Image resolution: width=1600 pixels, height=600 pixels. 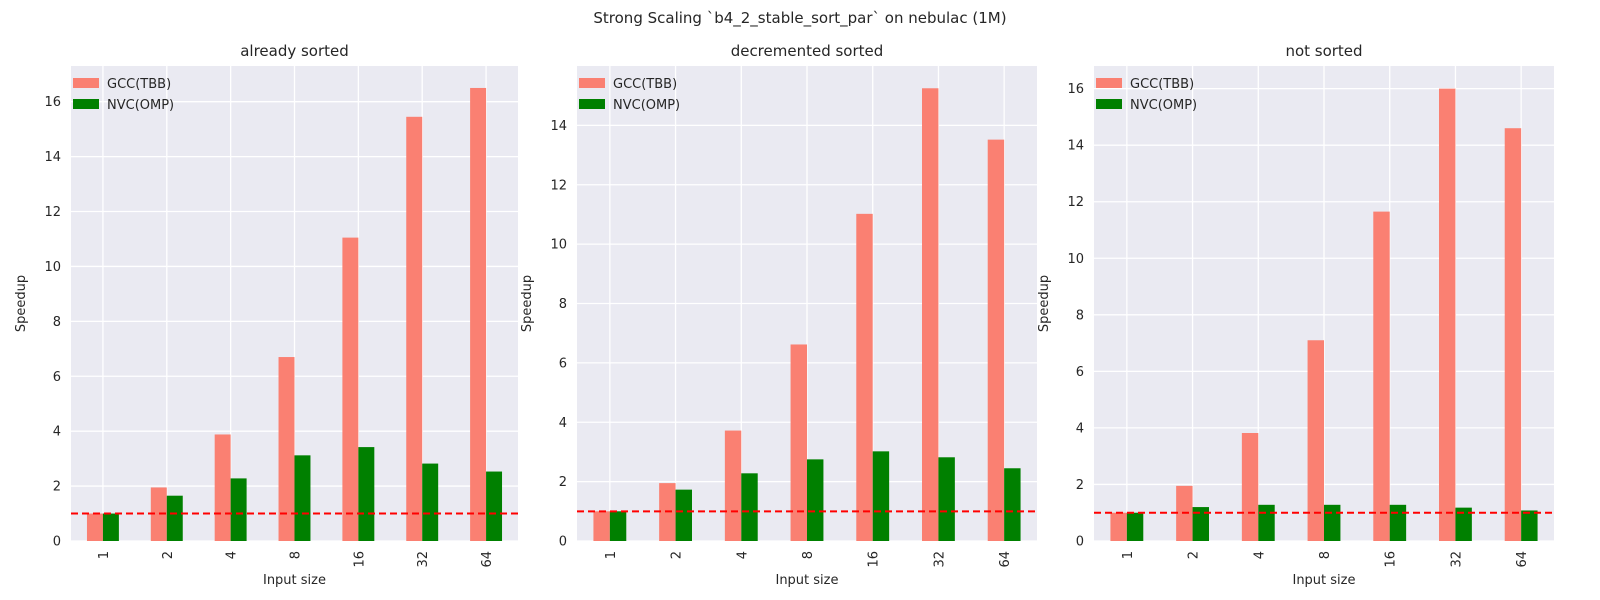 I want to click on y-tick-label: 0, so click(x=563, y=542).